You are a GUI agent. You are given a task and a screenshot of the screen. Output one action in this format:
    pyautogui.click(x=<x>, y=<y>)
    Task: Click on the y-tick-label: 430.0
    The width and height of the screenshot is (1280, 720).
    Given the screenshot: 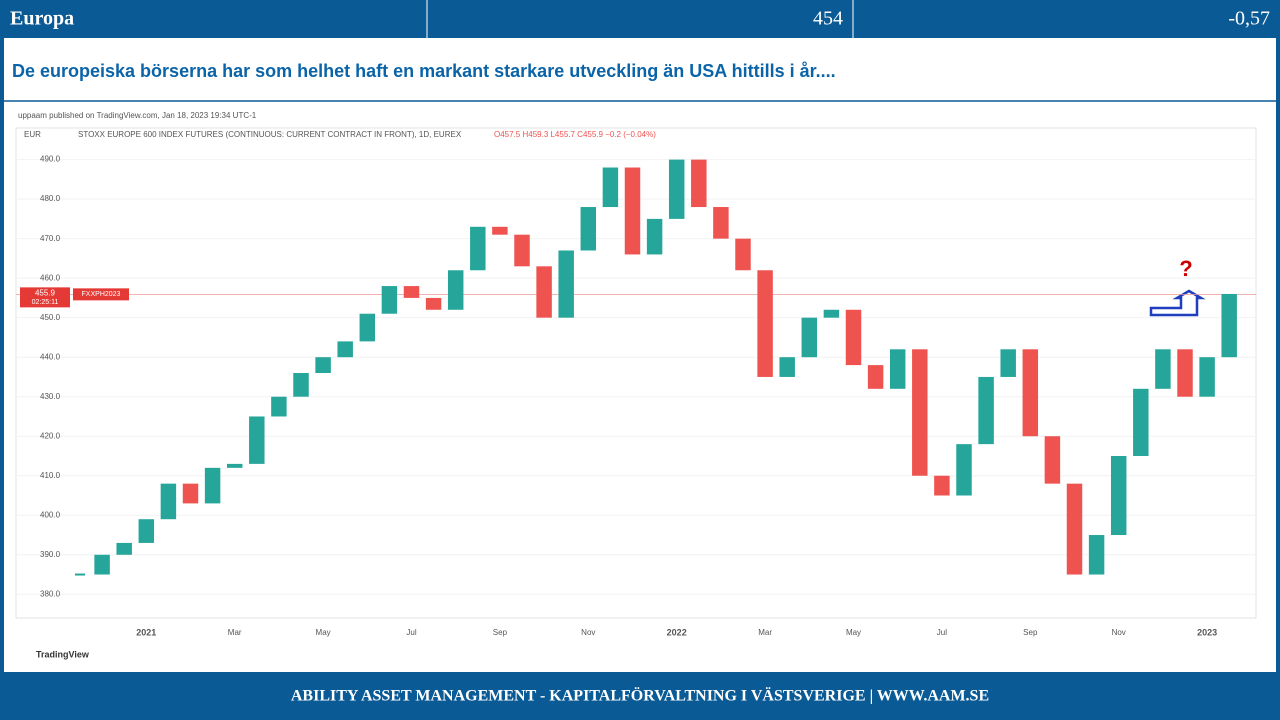 What is the action you would take?
    pyautogui.click(x=50, y=396)
    